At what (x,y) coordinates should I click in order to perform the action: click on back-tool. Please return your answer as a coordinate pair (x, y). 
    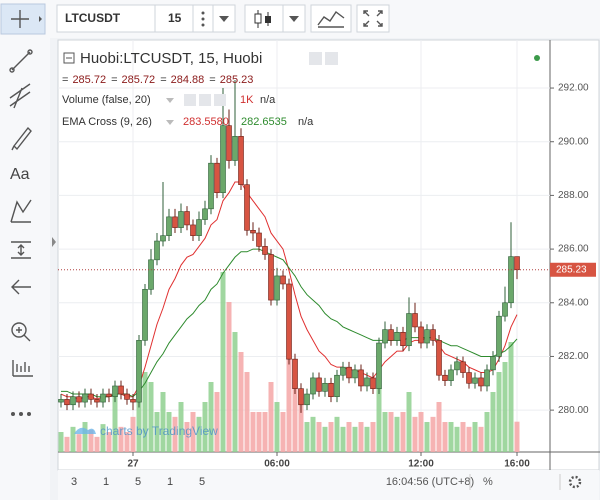
    Looking at the image, I should click on (21, 287).